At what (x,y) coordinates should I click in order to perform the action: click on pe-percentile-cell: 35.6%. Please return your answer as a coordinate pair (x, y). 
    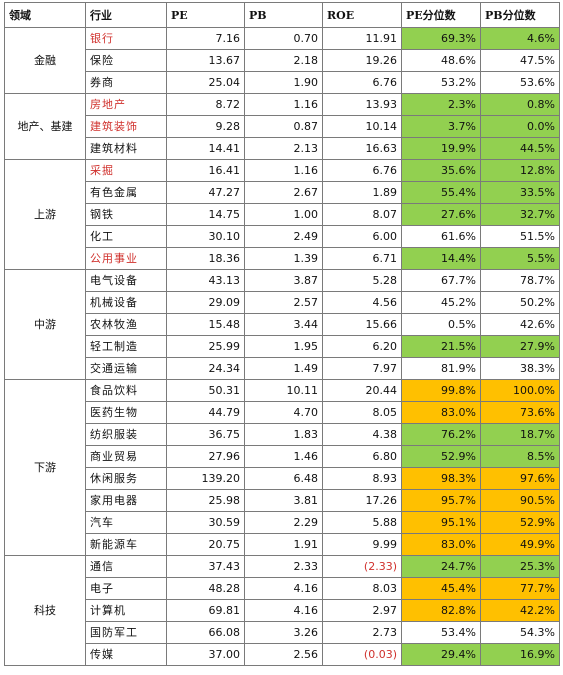
    Looking at the image, I should click on (441, 170).